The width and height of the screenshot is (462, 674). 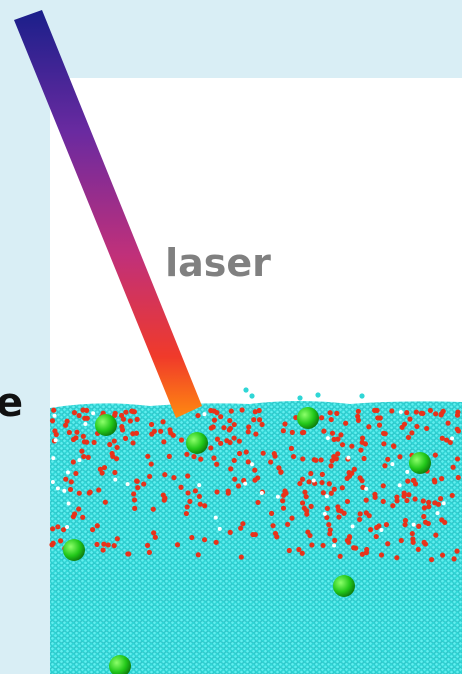 What do you see at coordinates (218, 263) in the screenshot?
I see `beam-label: laser` at bounding box center [218, 263].